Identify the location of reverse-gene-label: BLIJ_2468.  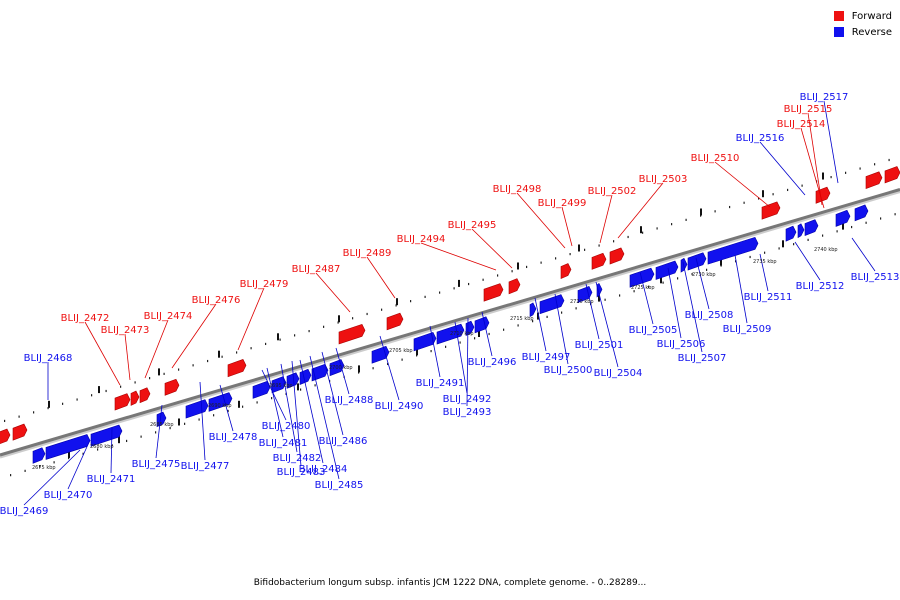
(48, 358).